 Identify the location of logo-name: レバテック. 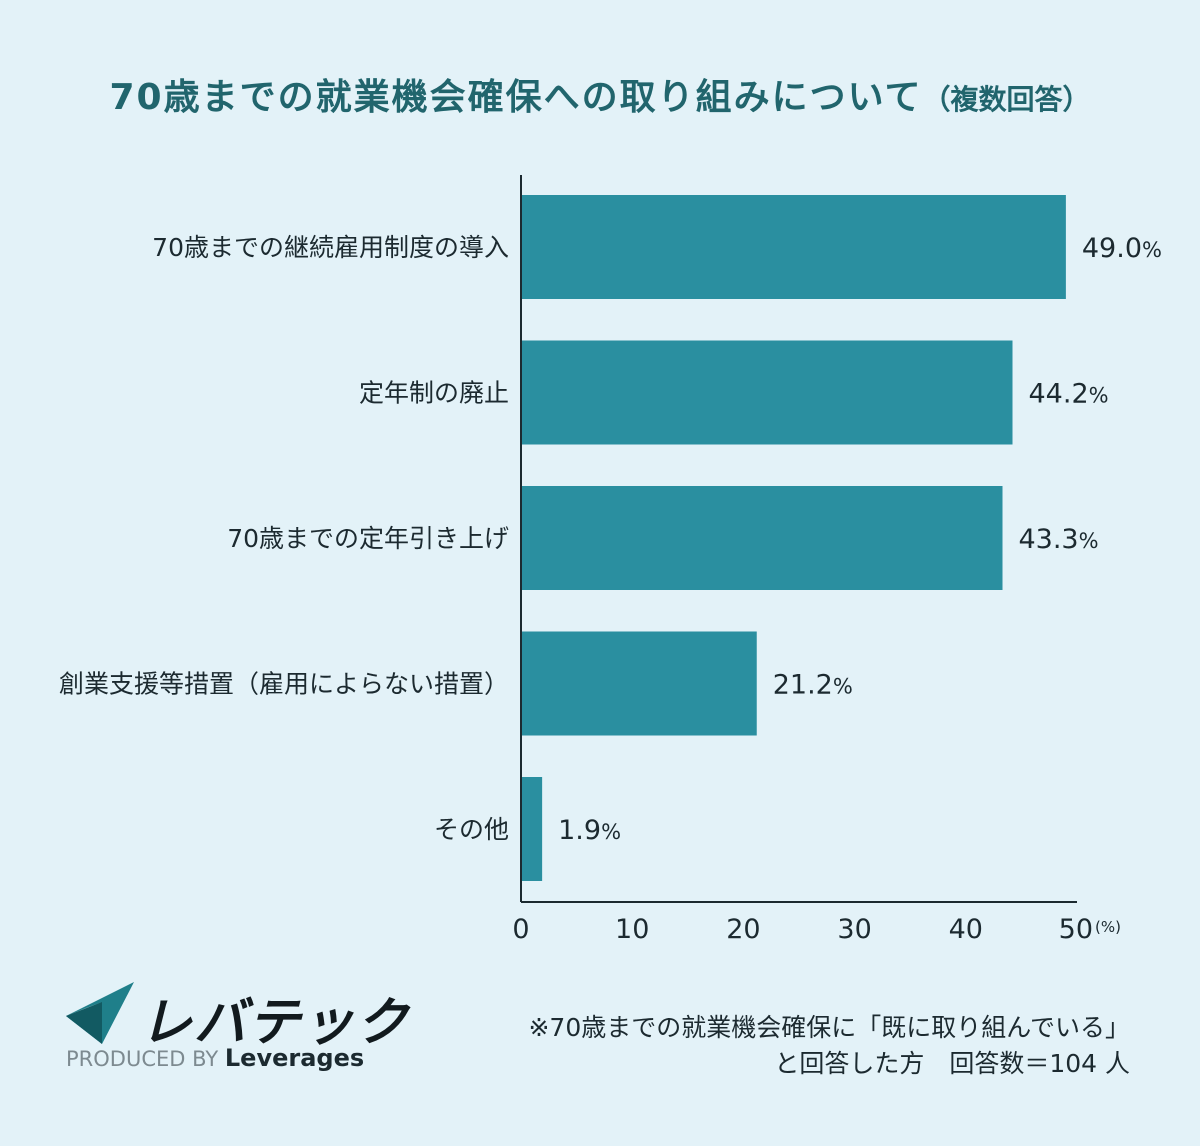
(275, 1023).